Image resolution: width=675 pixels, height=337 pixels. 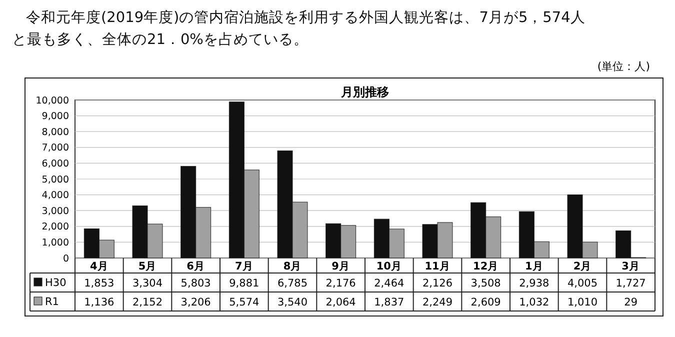 I want to click on data-label: 2,126, so click(x=437, y=284).